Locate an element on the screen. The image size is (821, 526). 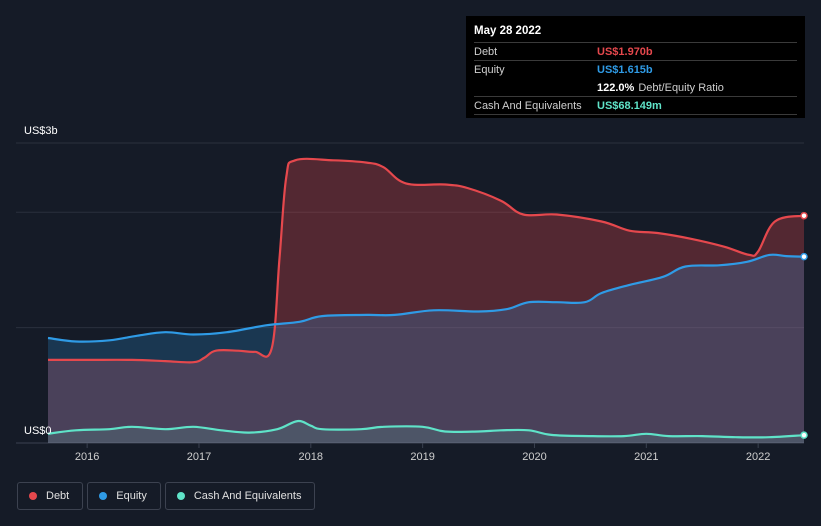
legend-debt-label: Debt is located at coordinates (58, 496).